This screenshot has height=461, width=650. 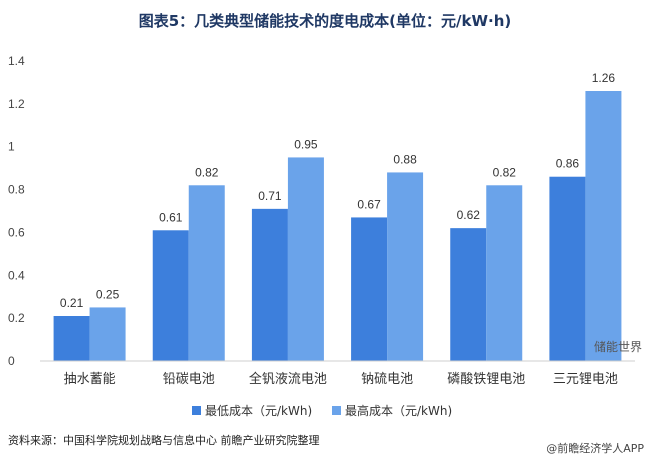 What do you see at coordinates (337, 373) in the screenshot?
I see `x-axis: 抽水蓄能 铅碳电池 全钒液流电池 钠硫电池 磷酸铁锂电池 三元锂电池` at bounding box center [337, 373].